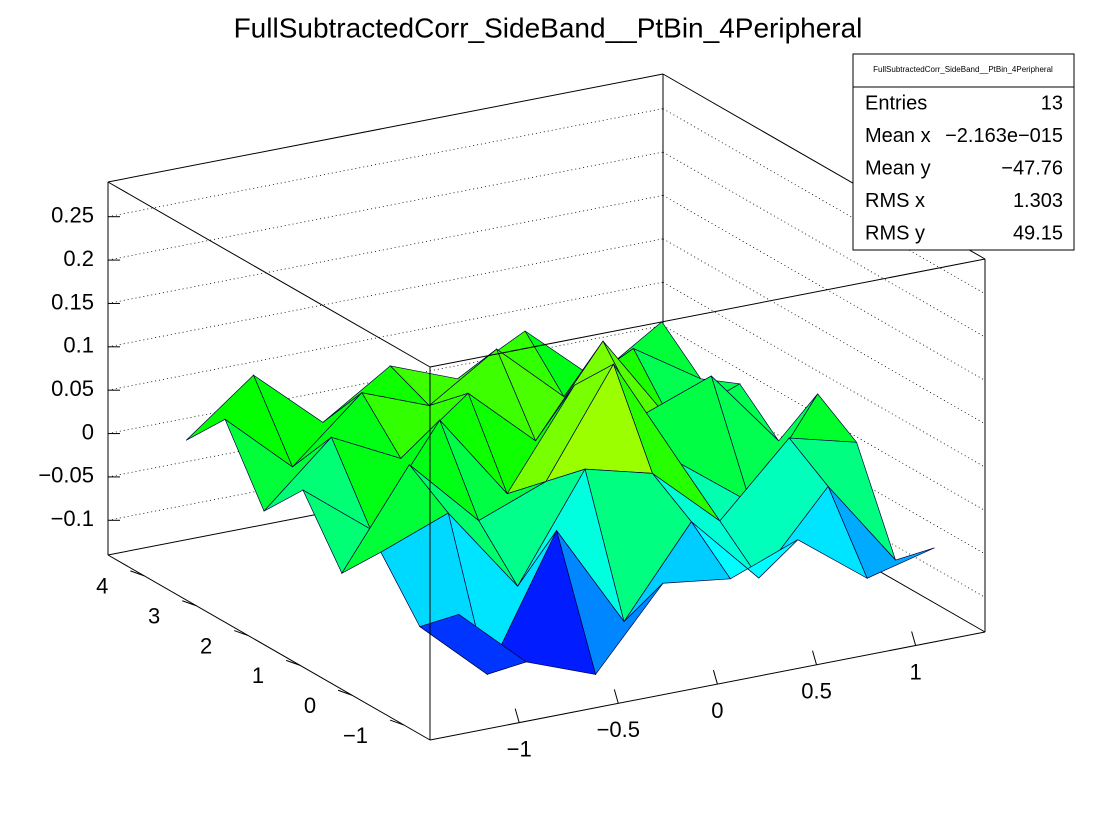 Image resolution: width=1096 pixels, height=822 pixels. I want to click on z-tick-label: 0.25, so click(72, 215).